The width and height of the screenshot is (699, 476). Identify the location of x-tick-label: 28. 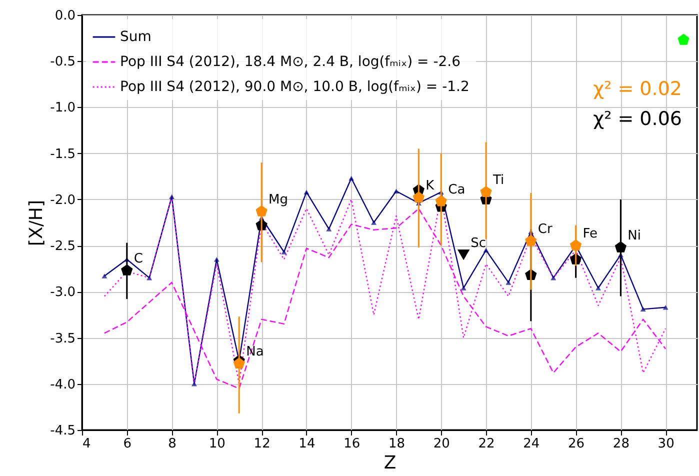
(621, 444).